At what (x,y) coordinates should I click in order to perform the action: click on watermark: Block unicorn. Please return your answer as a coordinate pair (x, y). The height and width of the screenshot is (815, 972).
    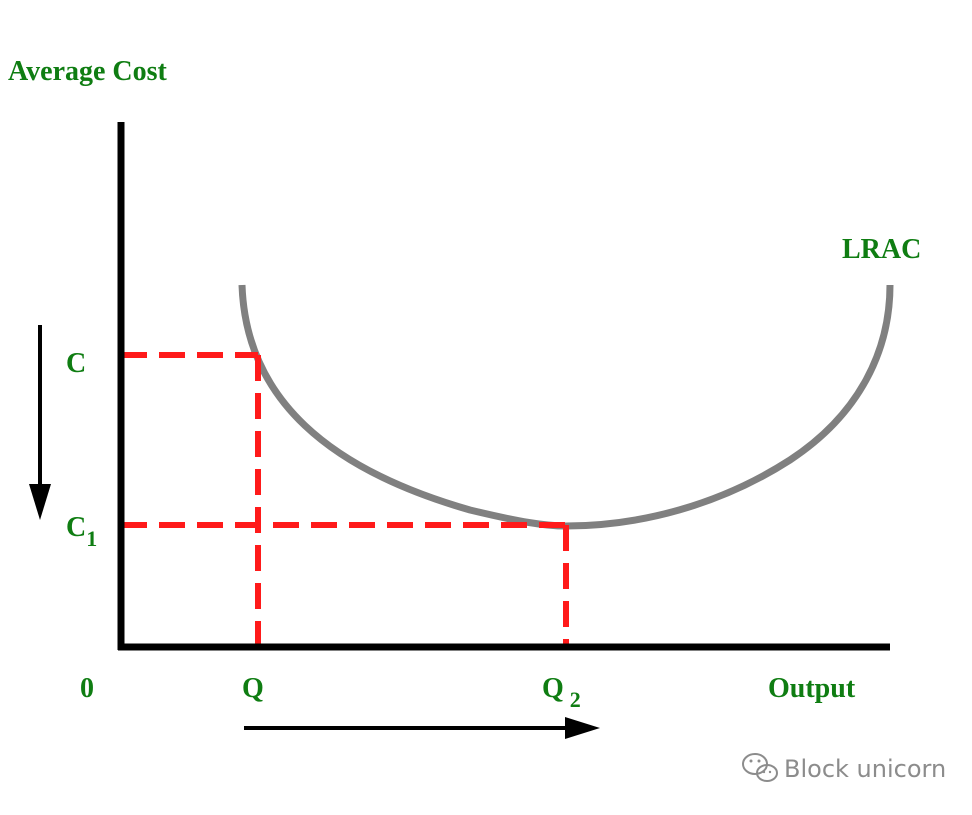
    Looking at the image, I should click on (844, 768).